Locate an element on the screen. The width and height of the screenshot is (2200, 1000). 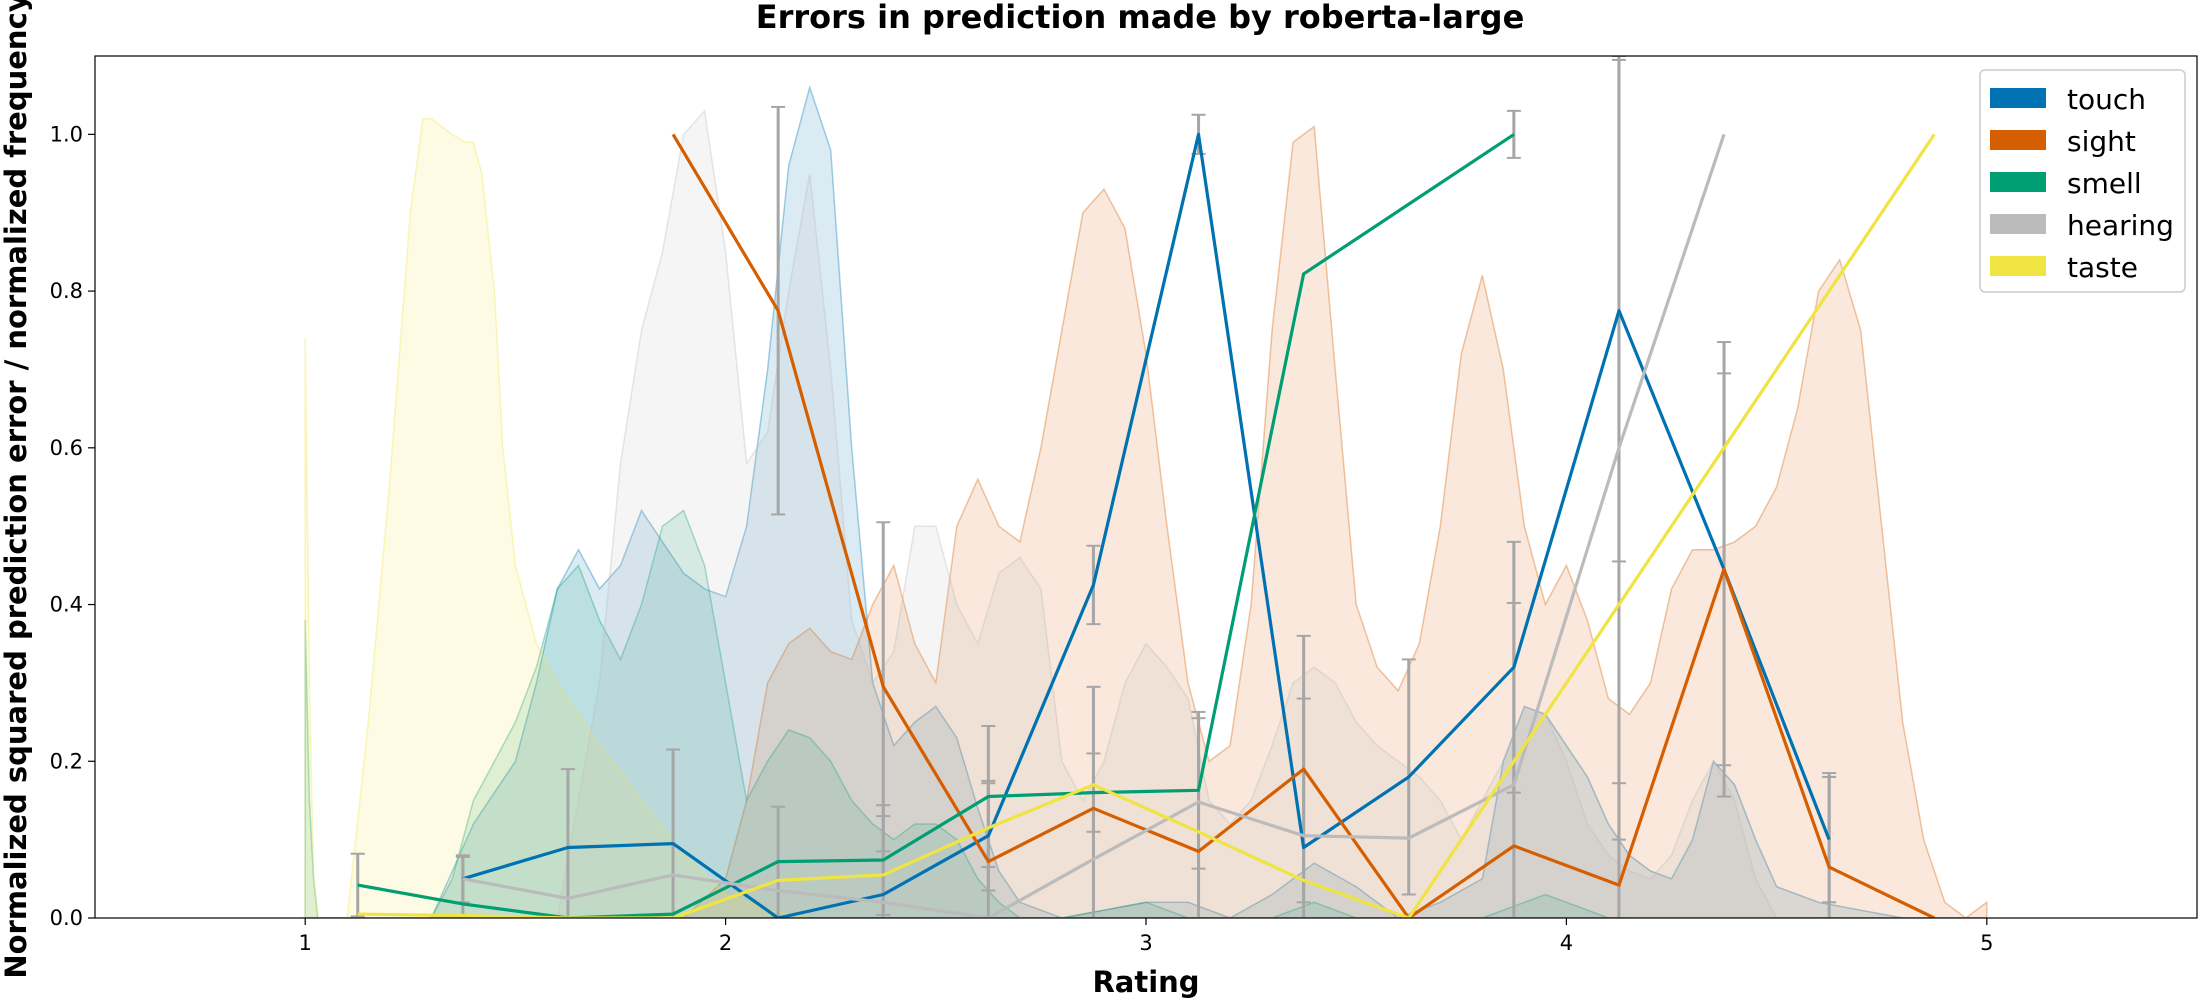
legend-swatch-hearing is located at coordinates (2018, 224).